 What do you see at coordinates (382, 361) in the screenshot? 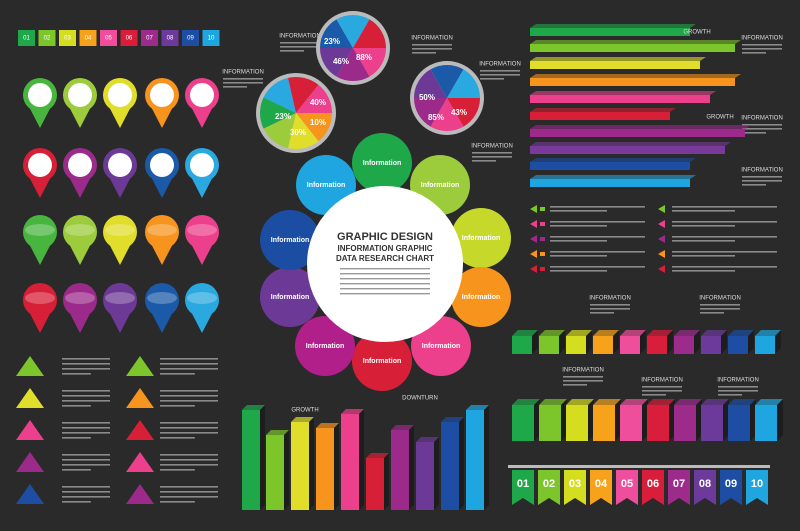
I see `petal-label: Information` at bounding box center [382, 361].